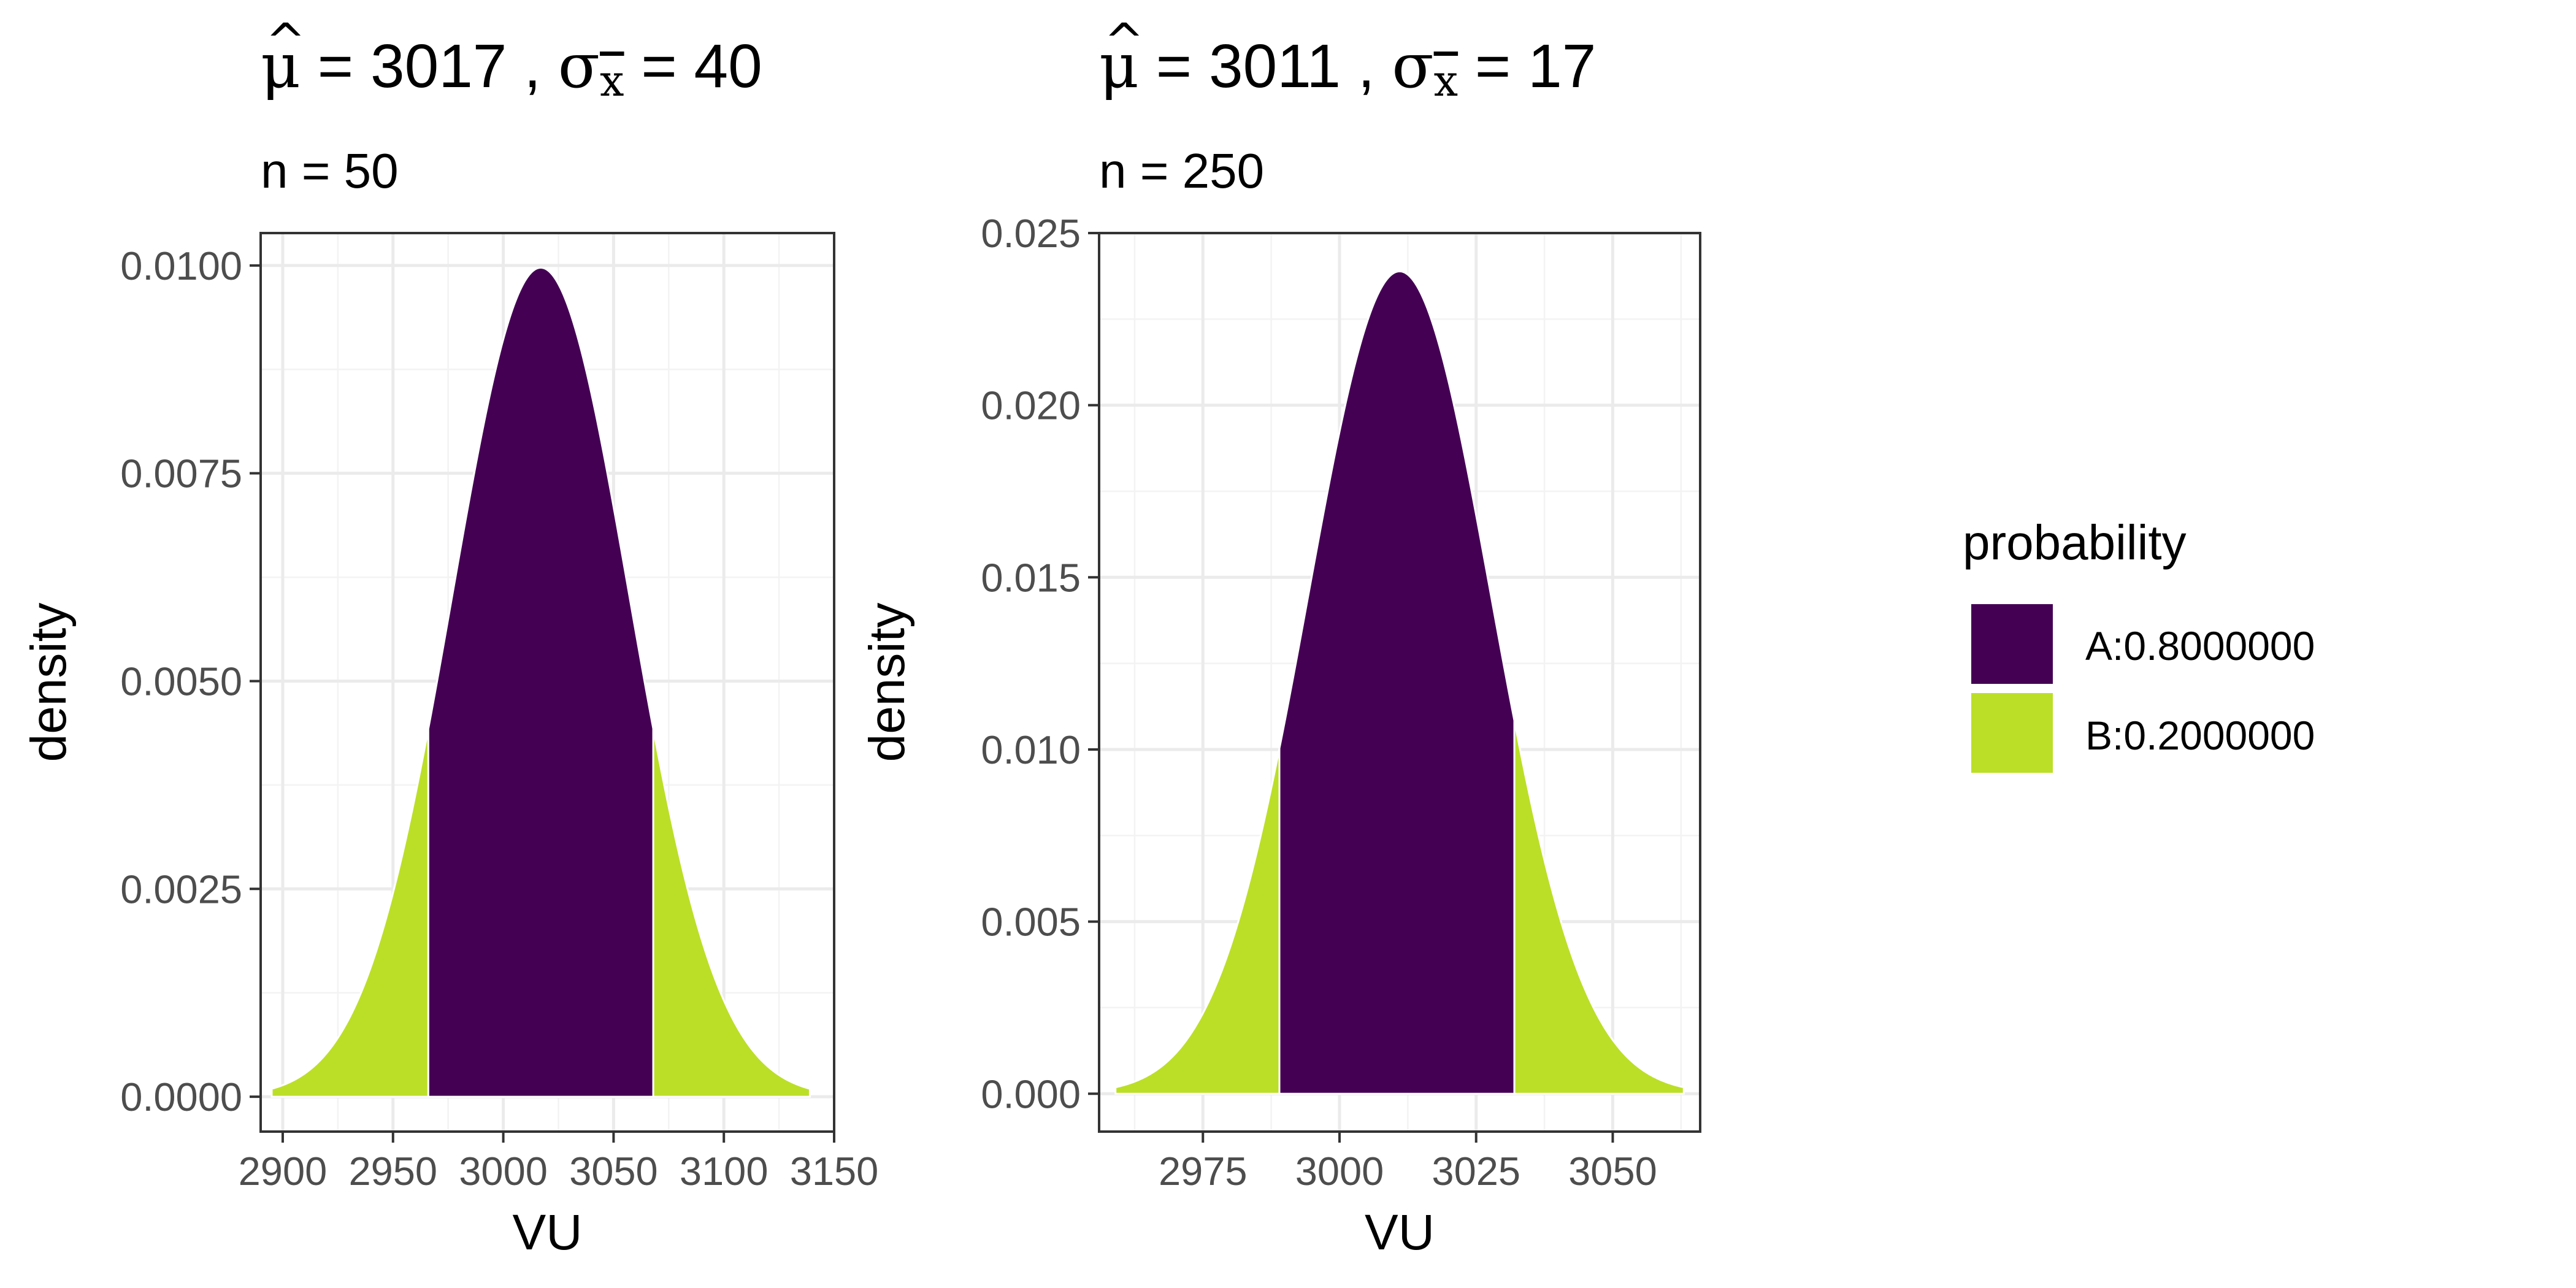 The width and height of the screenshot is (2576, 1288). What do you see at coordinates (1031, 749) in the screenshot?
I see `y-tick-label: 0.010` at bounding box center [1031, 749].